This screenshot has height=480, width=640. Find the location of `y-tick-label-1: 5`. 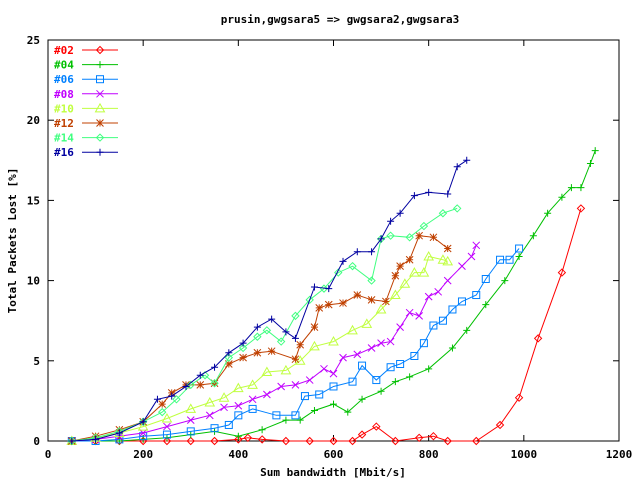

y-tick-label-1: 5 is located at coordinates (36, 361).